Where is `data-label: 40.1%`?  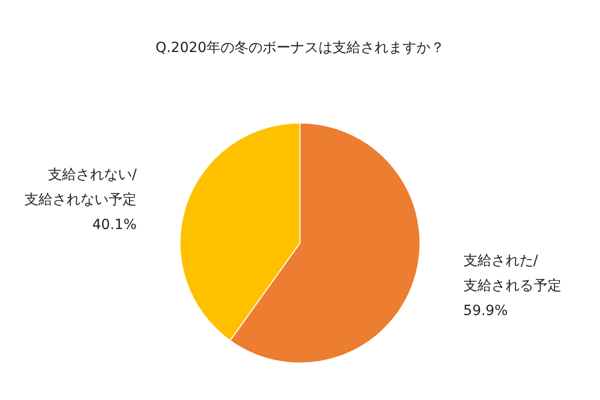 data-label: 40.1% is located at coordinates (114, 225).